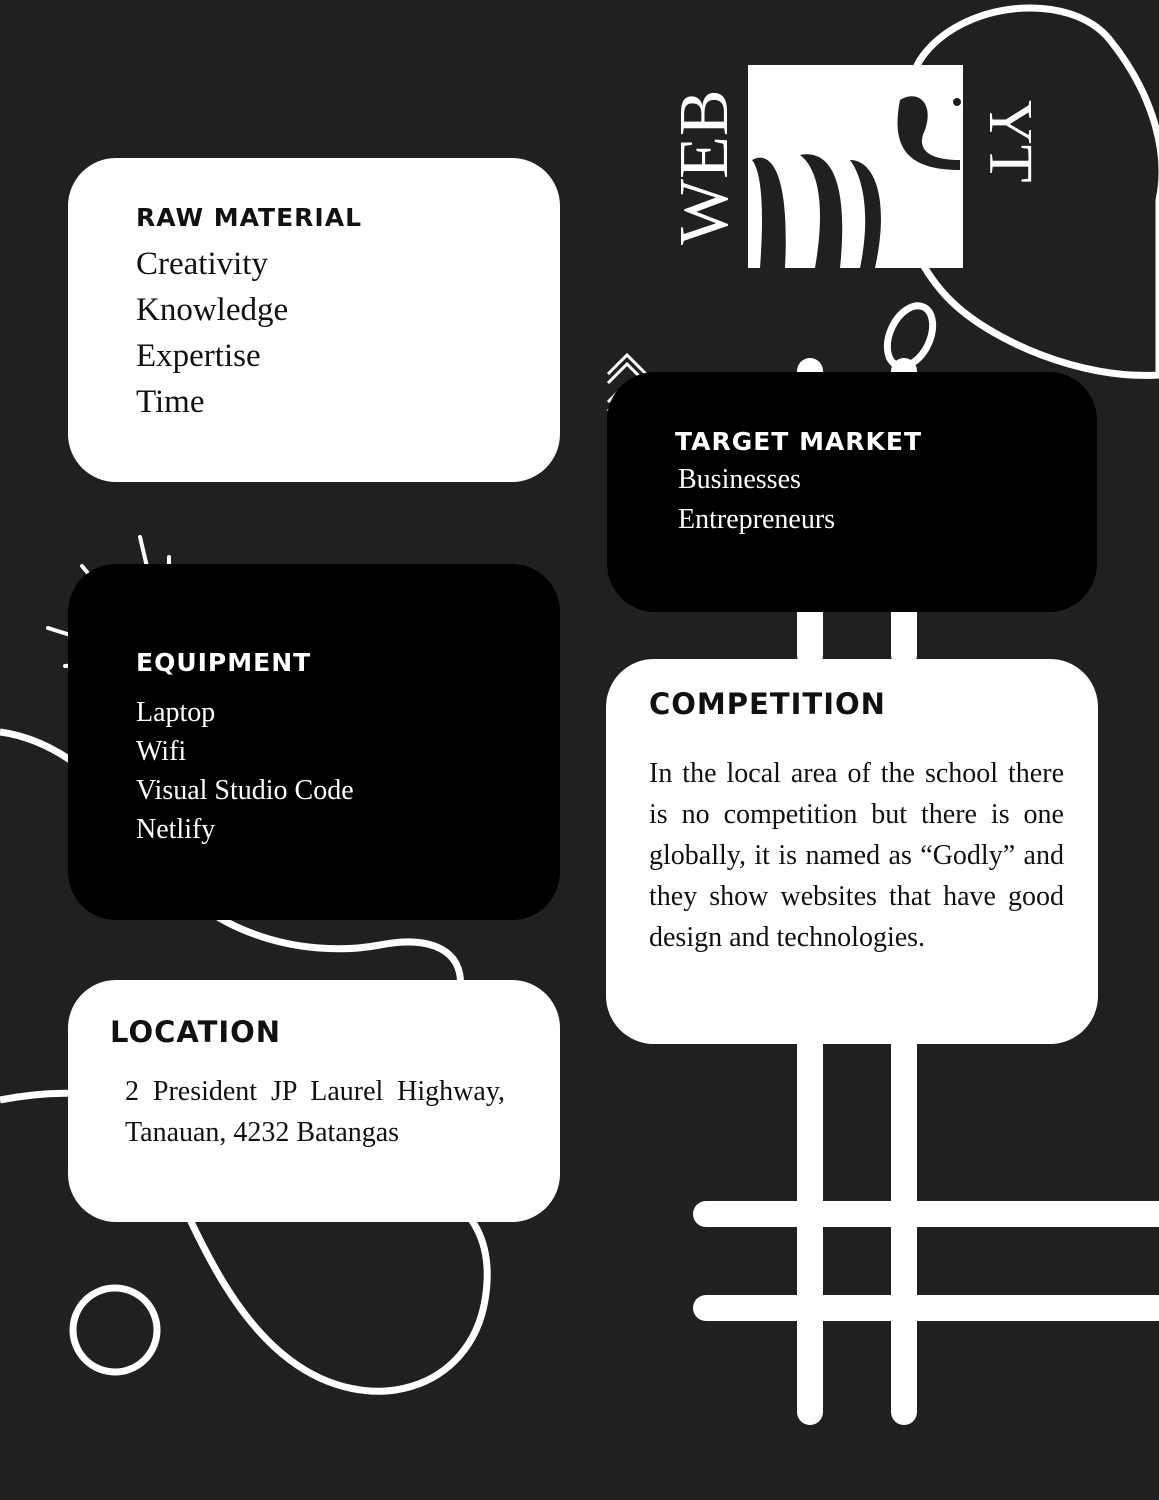 This screenshot has height=1500, width=1159. What do you see at coordinates (810, 1227) in the screenshot?
I see `post-left-lower` at bounding box center [810, 1227].